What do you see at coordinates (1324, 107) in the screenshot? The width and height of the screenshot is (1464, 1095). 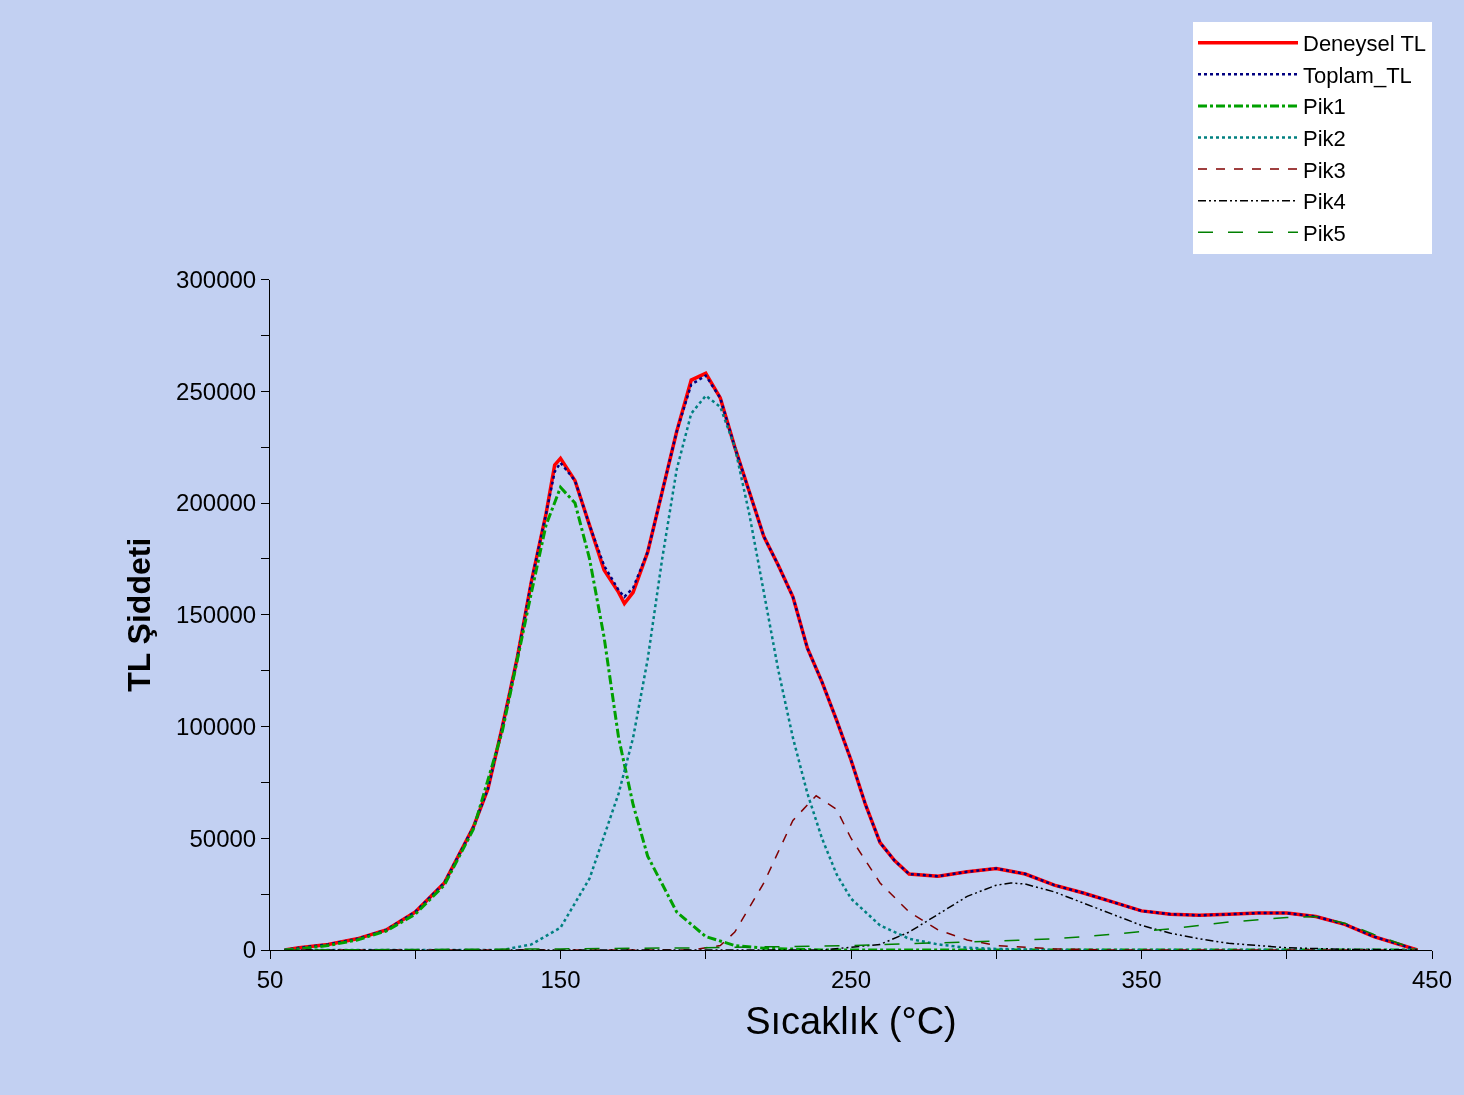 I see `legend-label: Pik1` at bounding box center [1324, 107].